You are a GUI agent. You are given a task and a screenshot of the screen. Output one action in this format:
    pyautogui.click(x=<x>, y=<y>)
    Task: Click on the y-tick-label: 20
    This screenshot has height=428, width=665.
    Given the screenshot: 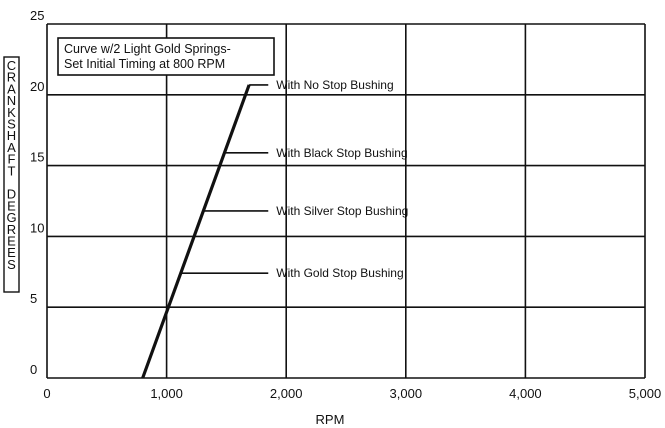 What is the action you would take?
    pyautogui.click(x=37, y=86)
    